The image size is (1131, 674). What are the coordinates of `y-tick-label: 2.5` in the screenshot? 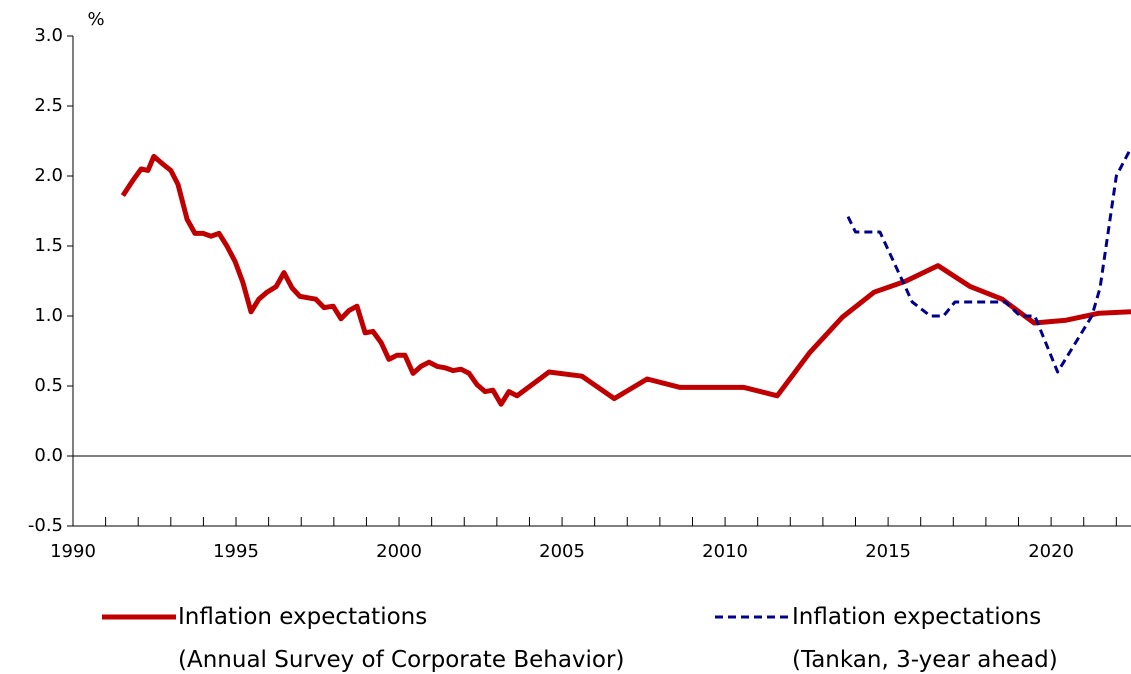 It's located at (48, 105).